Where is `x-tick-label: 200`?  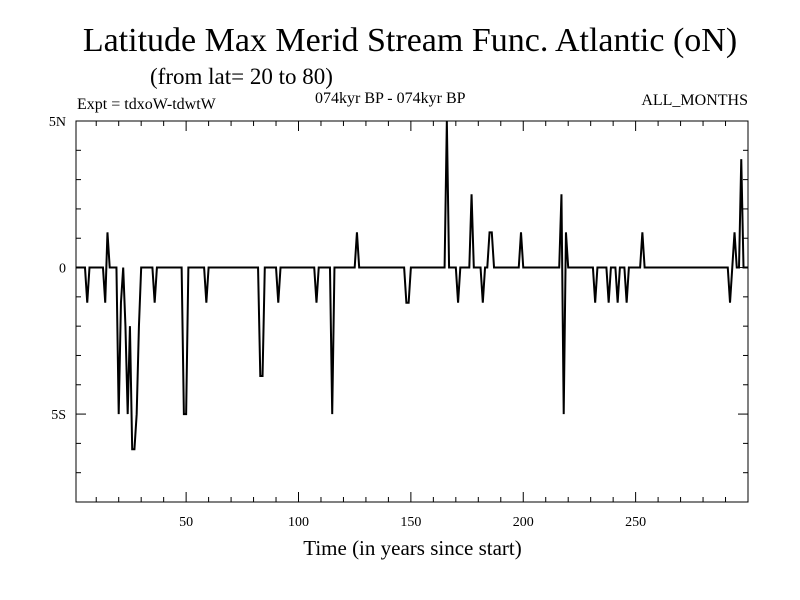
x-tick-label: 200 is located at coordinates (523, 522).